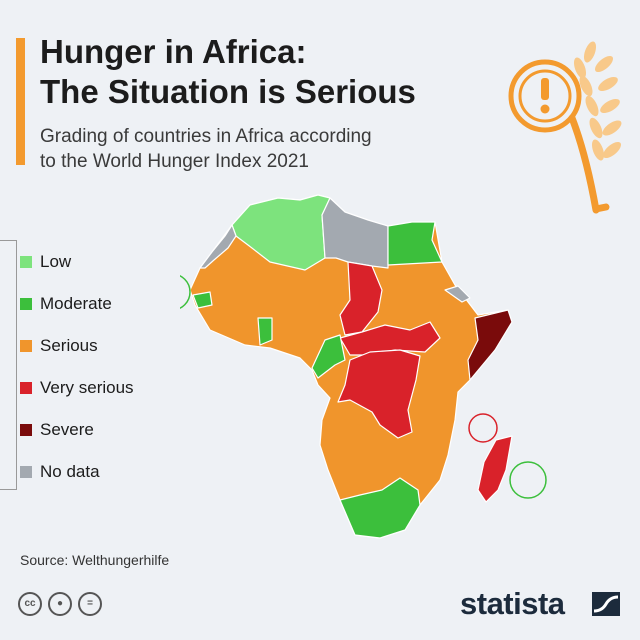 The height and width of the screenshot is (640, 640). Describe the element at coordinates (70, 471) in the screenshot. I see `legend-label-no-data: No data` at that location.